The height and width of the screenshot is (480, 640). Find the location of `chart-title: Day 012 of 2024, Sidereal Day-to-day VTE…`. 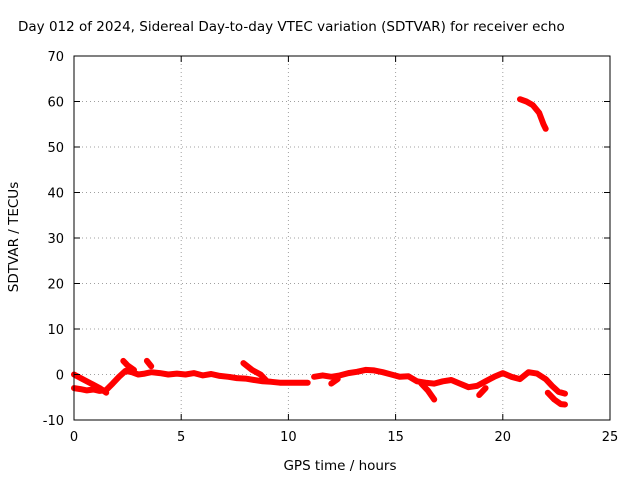

chart-title: Day 012 of 2024, Sidereal Day-to-day VTE… is located at coordinates (291, 27).